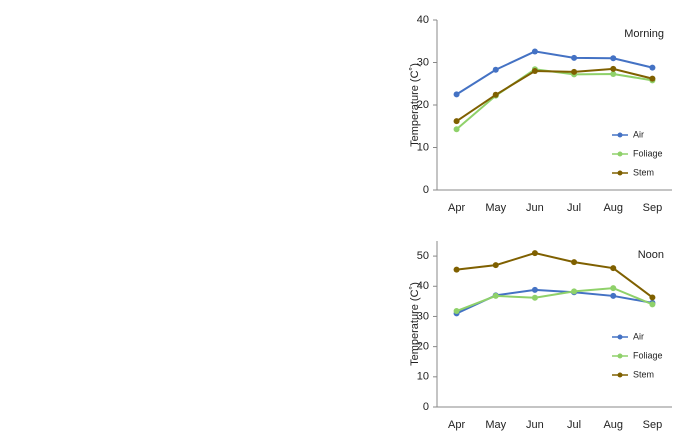 This screenshot has height=445, width=685. I want to click on chart-title: Morning, so click(644, 34).